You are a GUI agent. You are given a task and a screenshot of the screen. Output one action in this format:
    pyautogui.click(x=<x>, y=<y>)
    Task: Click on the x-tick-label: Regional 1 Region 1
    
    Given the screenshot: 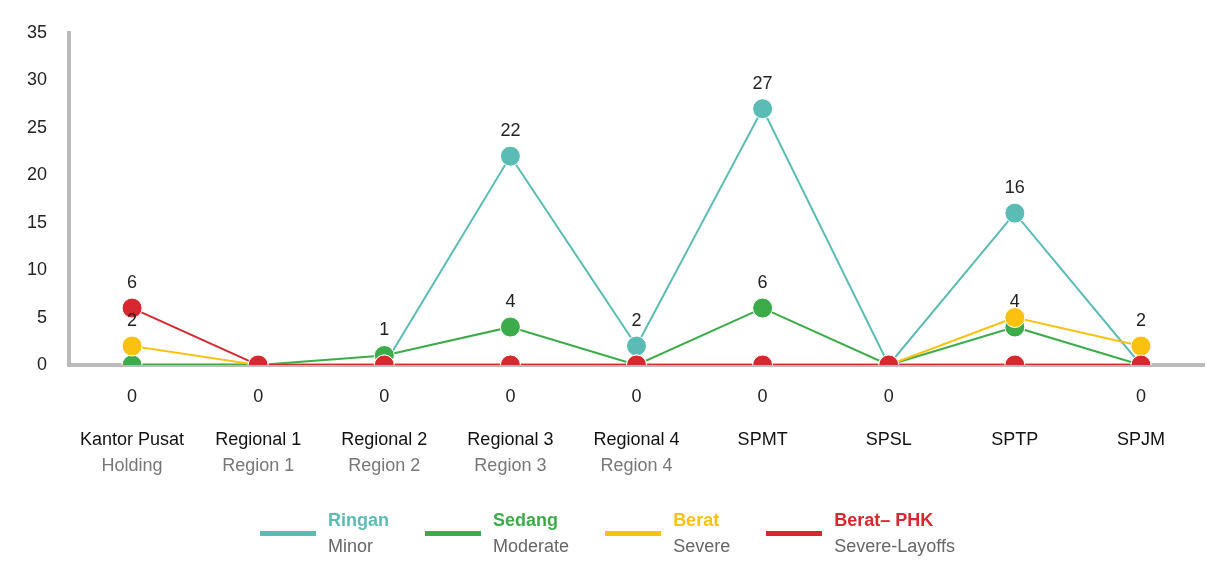 What is the action you would take?
    pyautogui.click(x=258, y=451)
    